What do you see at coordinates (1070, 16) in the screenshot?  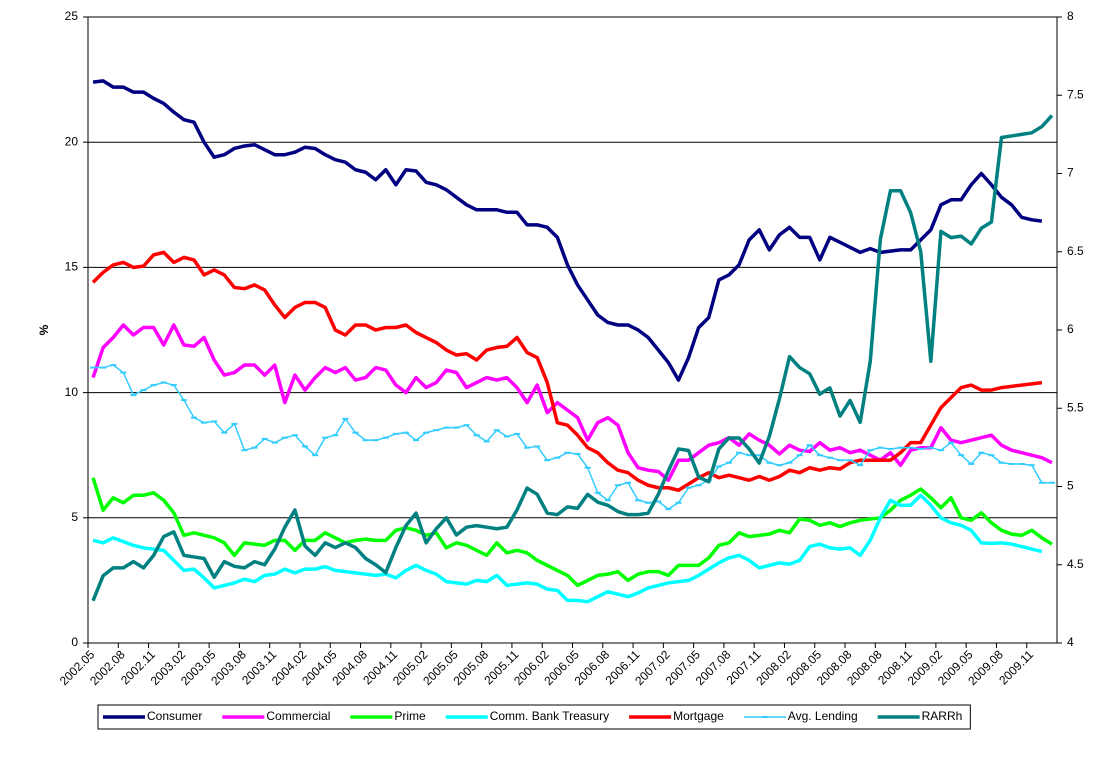 I see `y2-tick-label: 8` at bounding box center [1070, 16].